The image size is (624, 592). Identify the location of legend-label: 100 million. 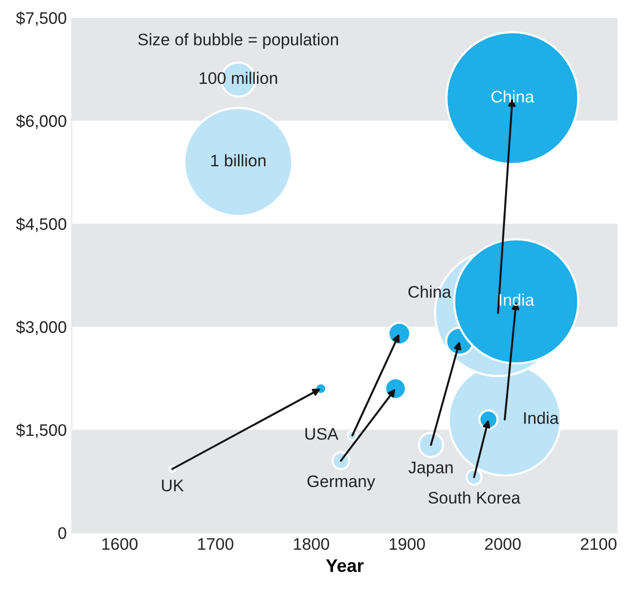
(239, 78).